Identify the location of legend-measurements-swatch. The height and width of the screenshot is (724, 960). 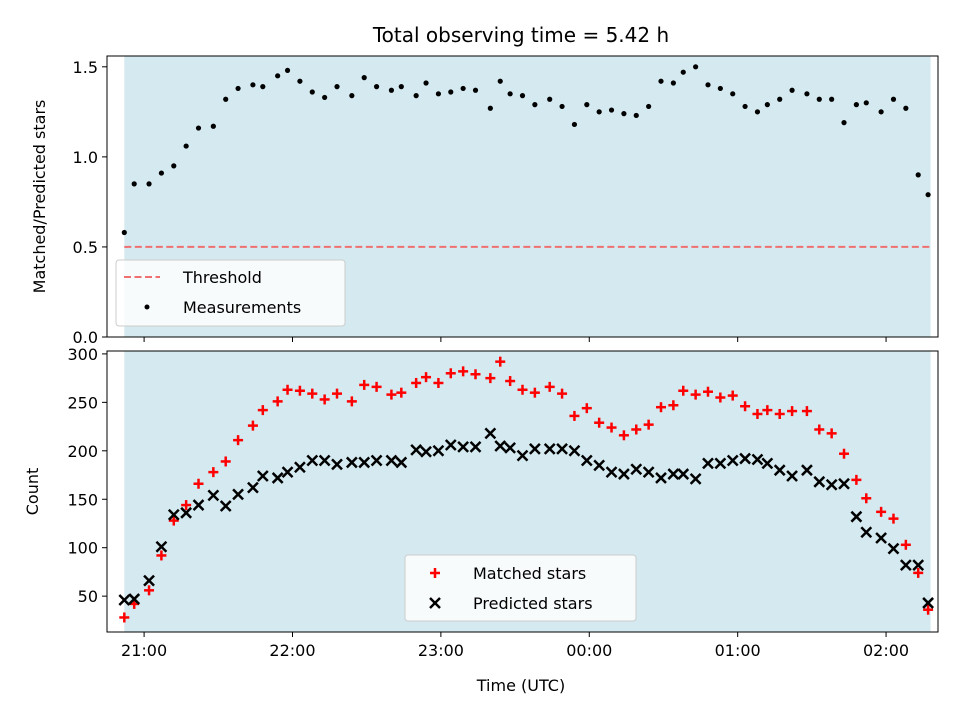
(147, 307).